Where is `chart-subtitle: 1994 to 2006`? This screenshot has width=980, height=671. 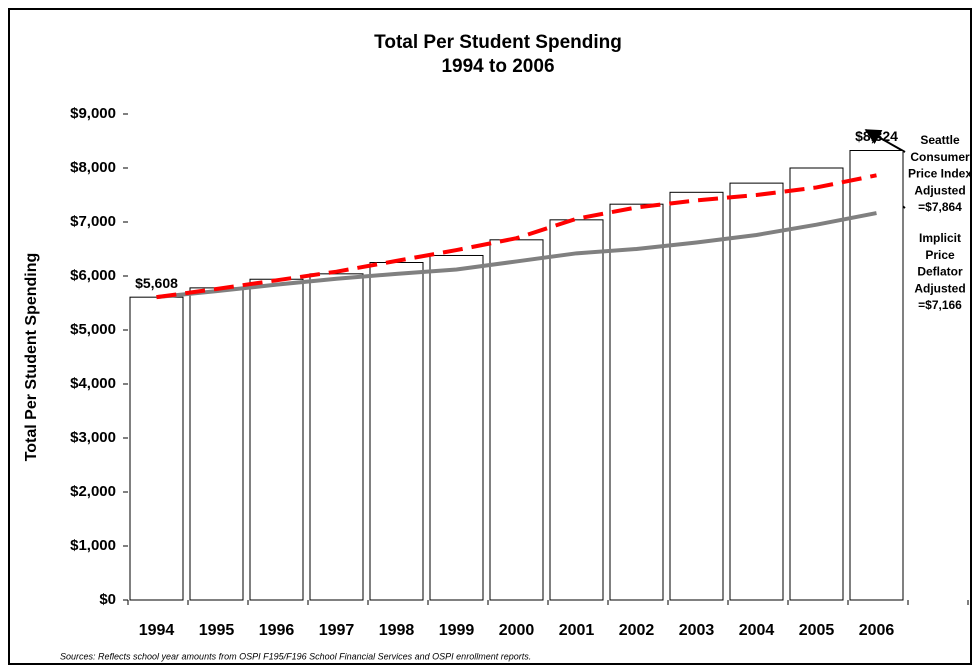 chart-subtitle: 1994 to 2006 is located at coordinates (497, 66).